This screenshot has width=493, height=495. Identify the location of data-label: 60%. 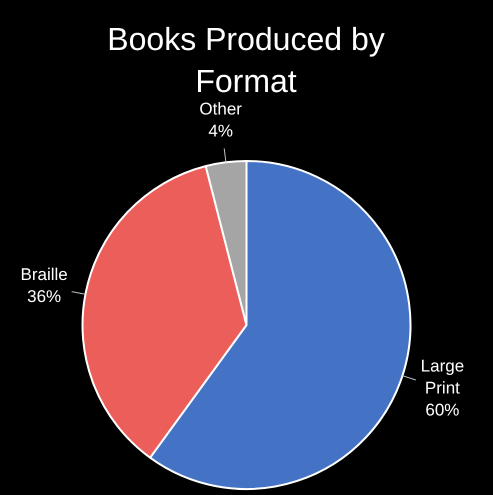
(442, 410).